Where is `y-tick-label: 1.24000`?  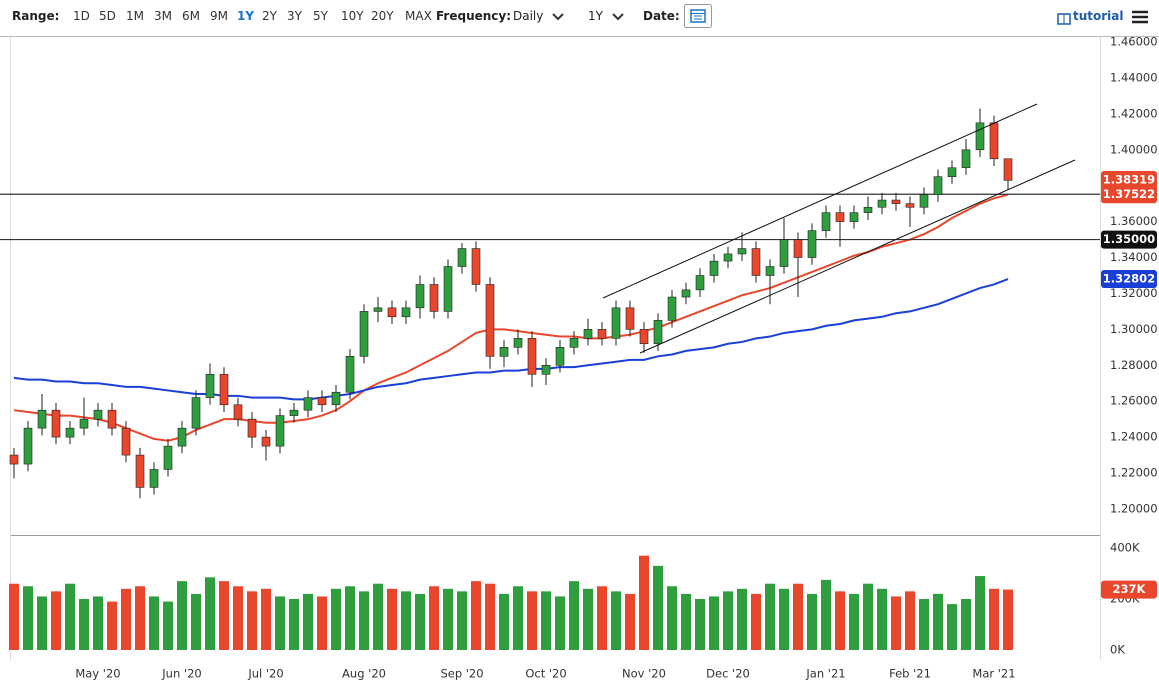
y-tick-label: 1.24000 is located at coordinates (1134, 437).